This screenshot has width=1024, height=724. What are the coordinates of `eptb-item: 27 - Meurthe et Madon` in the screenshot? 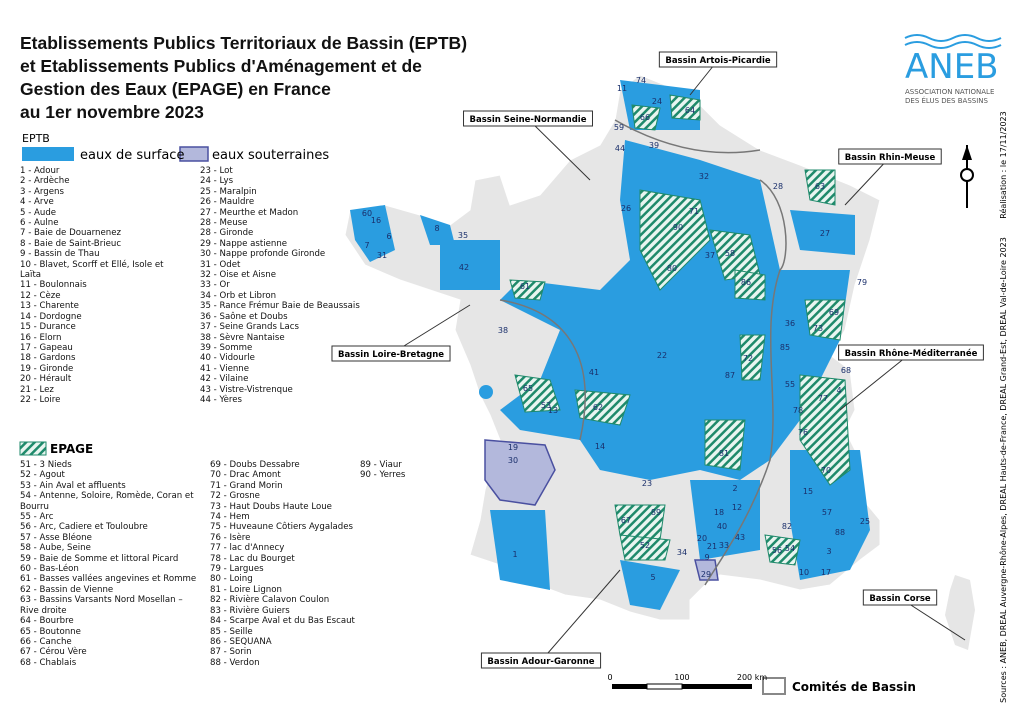 It's located at (249, 212).